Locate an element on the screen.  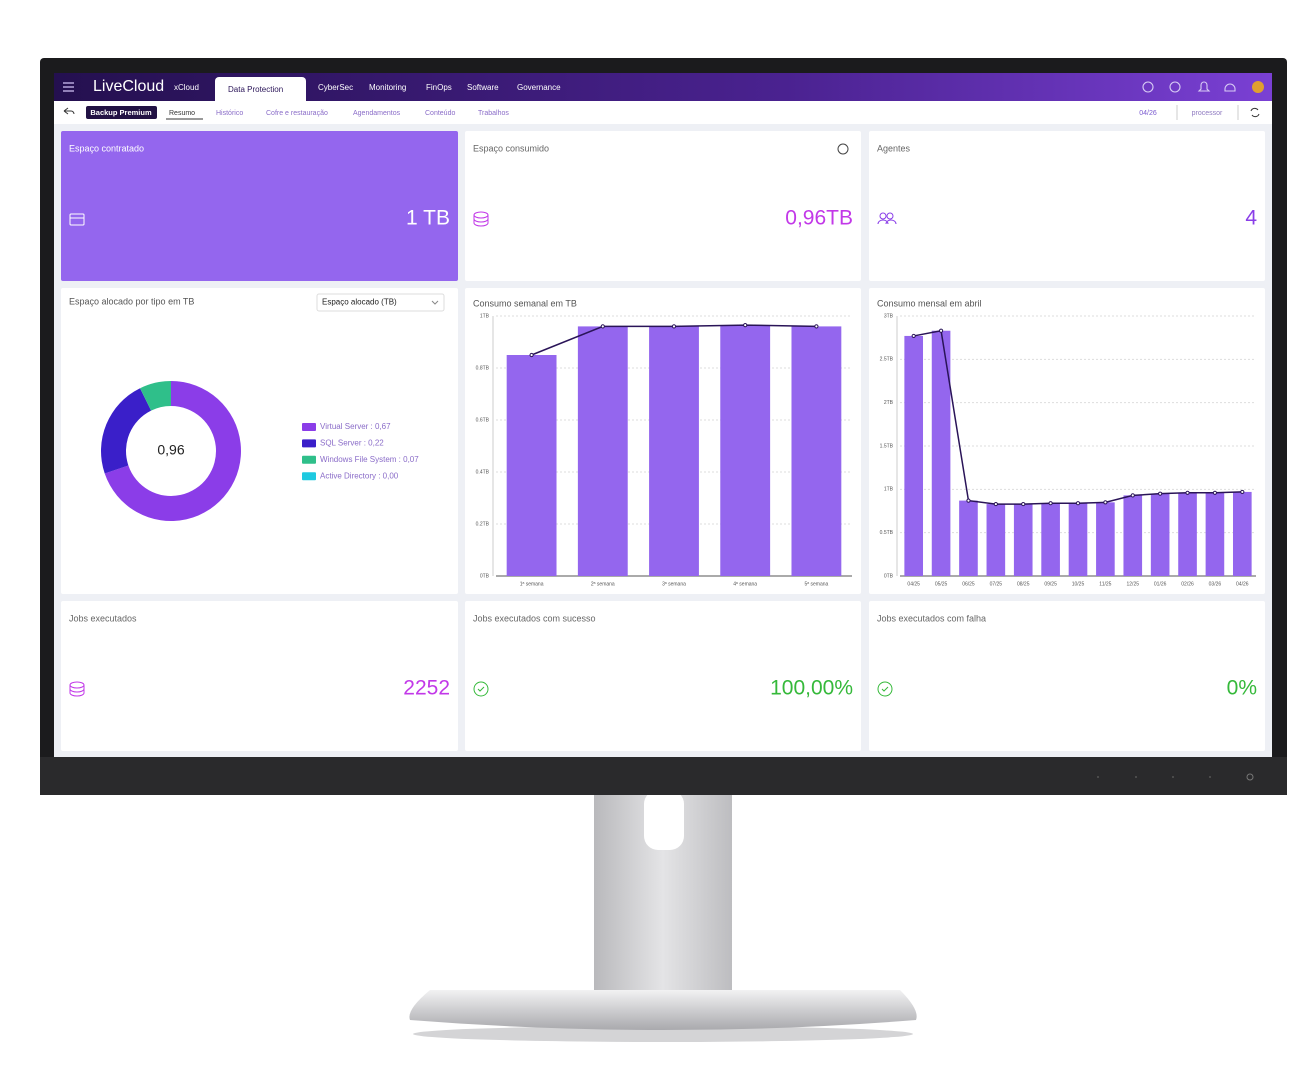
y-tick-label: 0.5TB is located at coordinates (887, 533).